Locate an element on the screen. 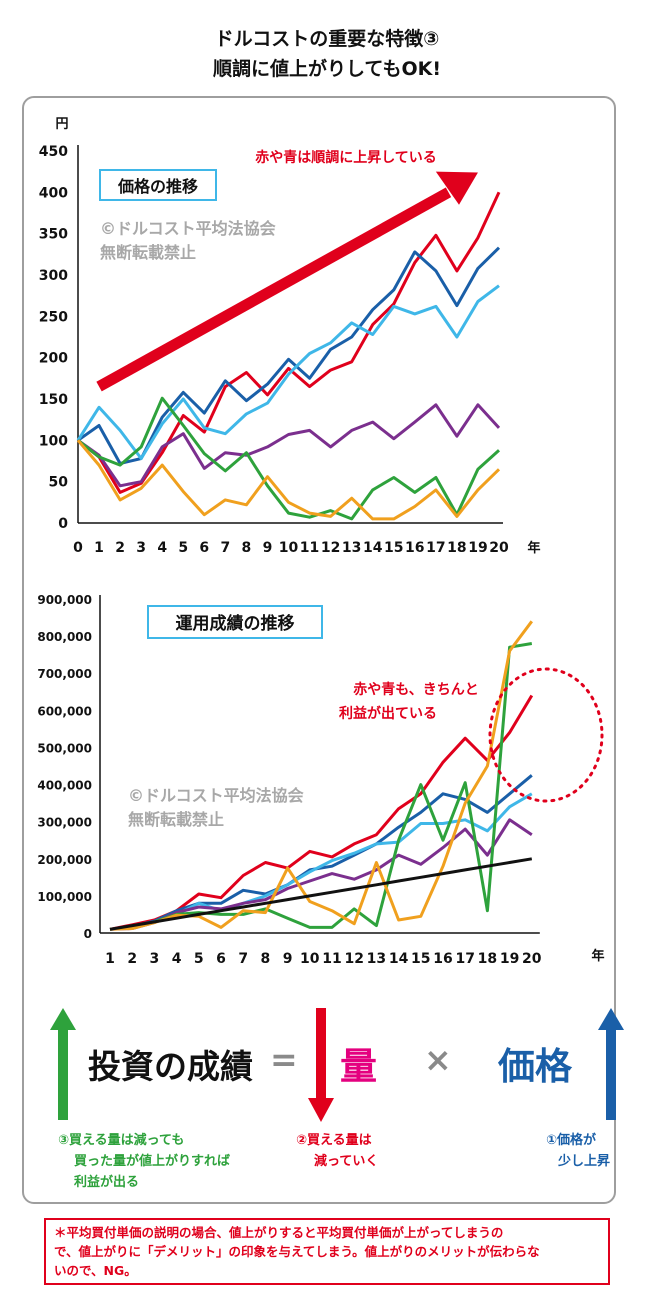 The width and height of the screenshot is (654, 1314). perf-x-tick: 18 is located at coordinates (487, 959).